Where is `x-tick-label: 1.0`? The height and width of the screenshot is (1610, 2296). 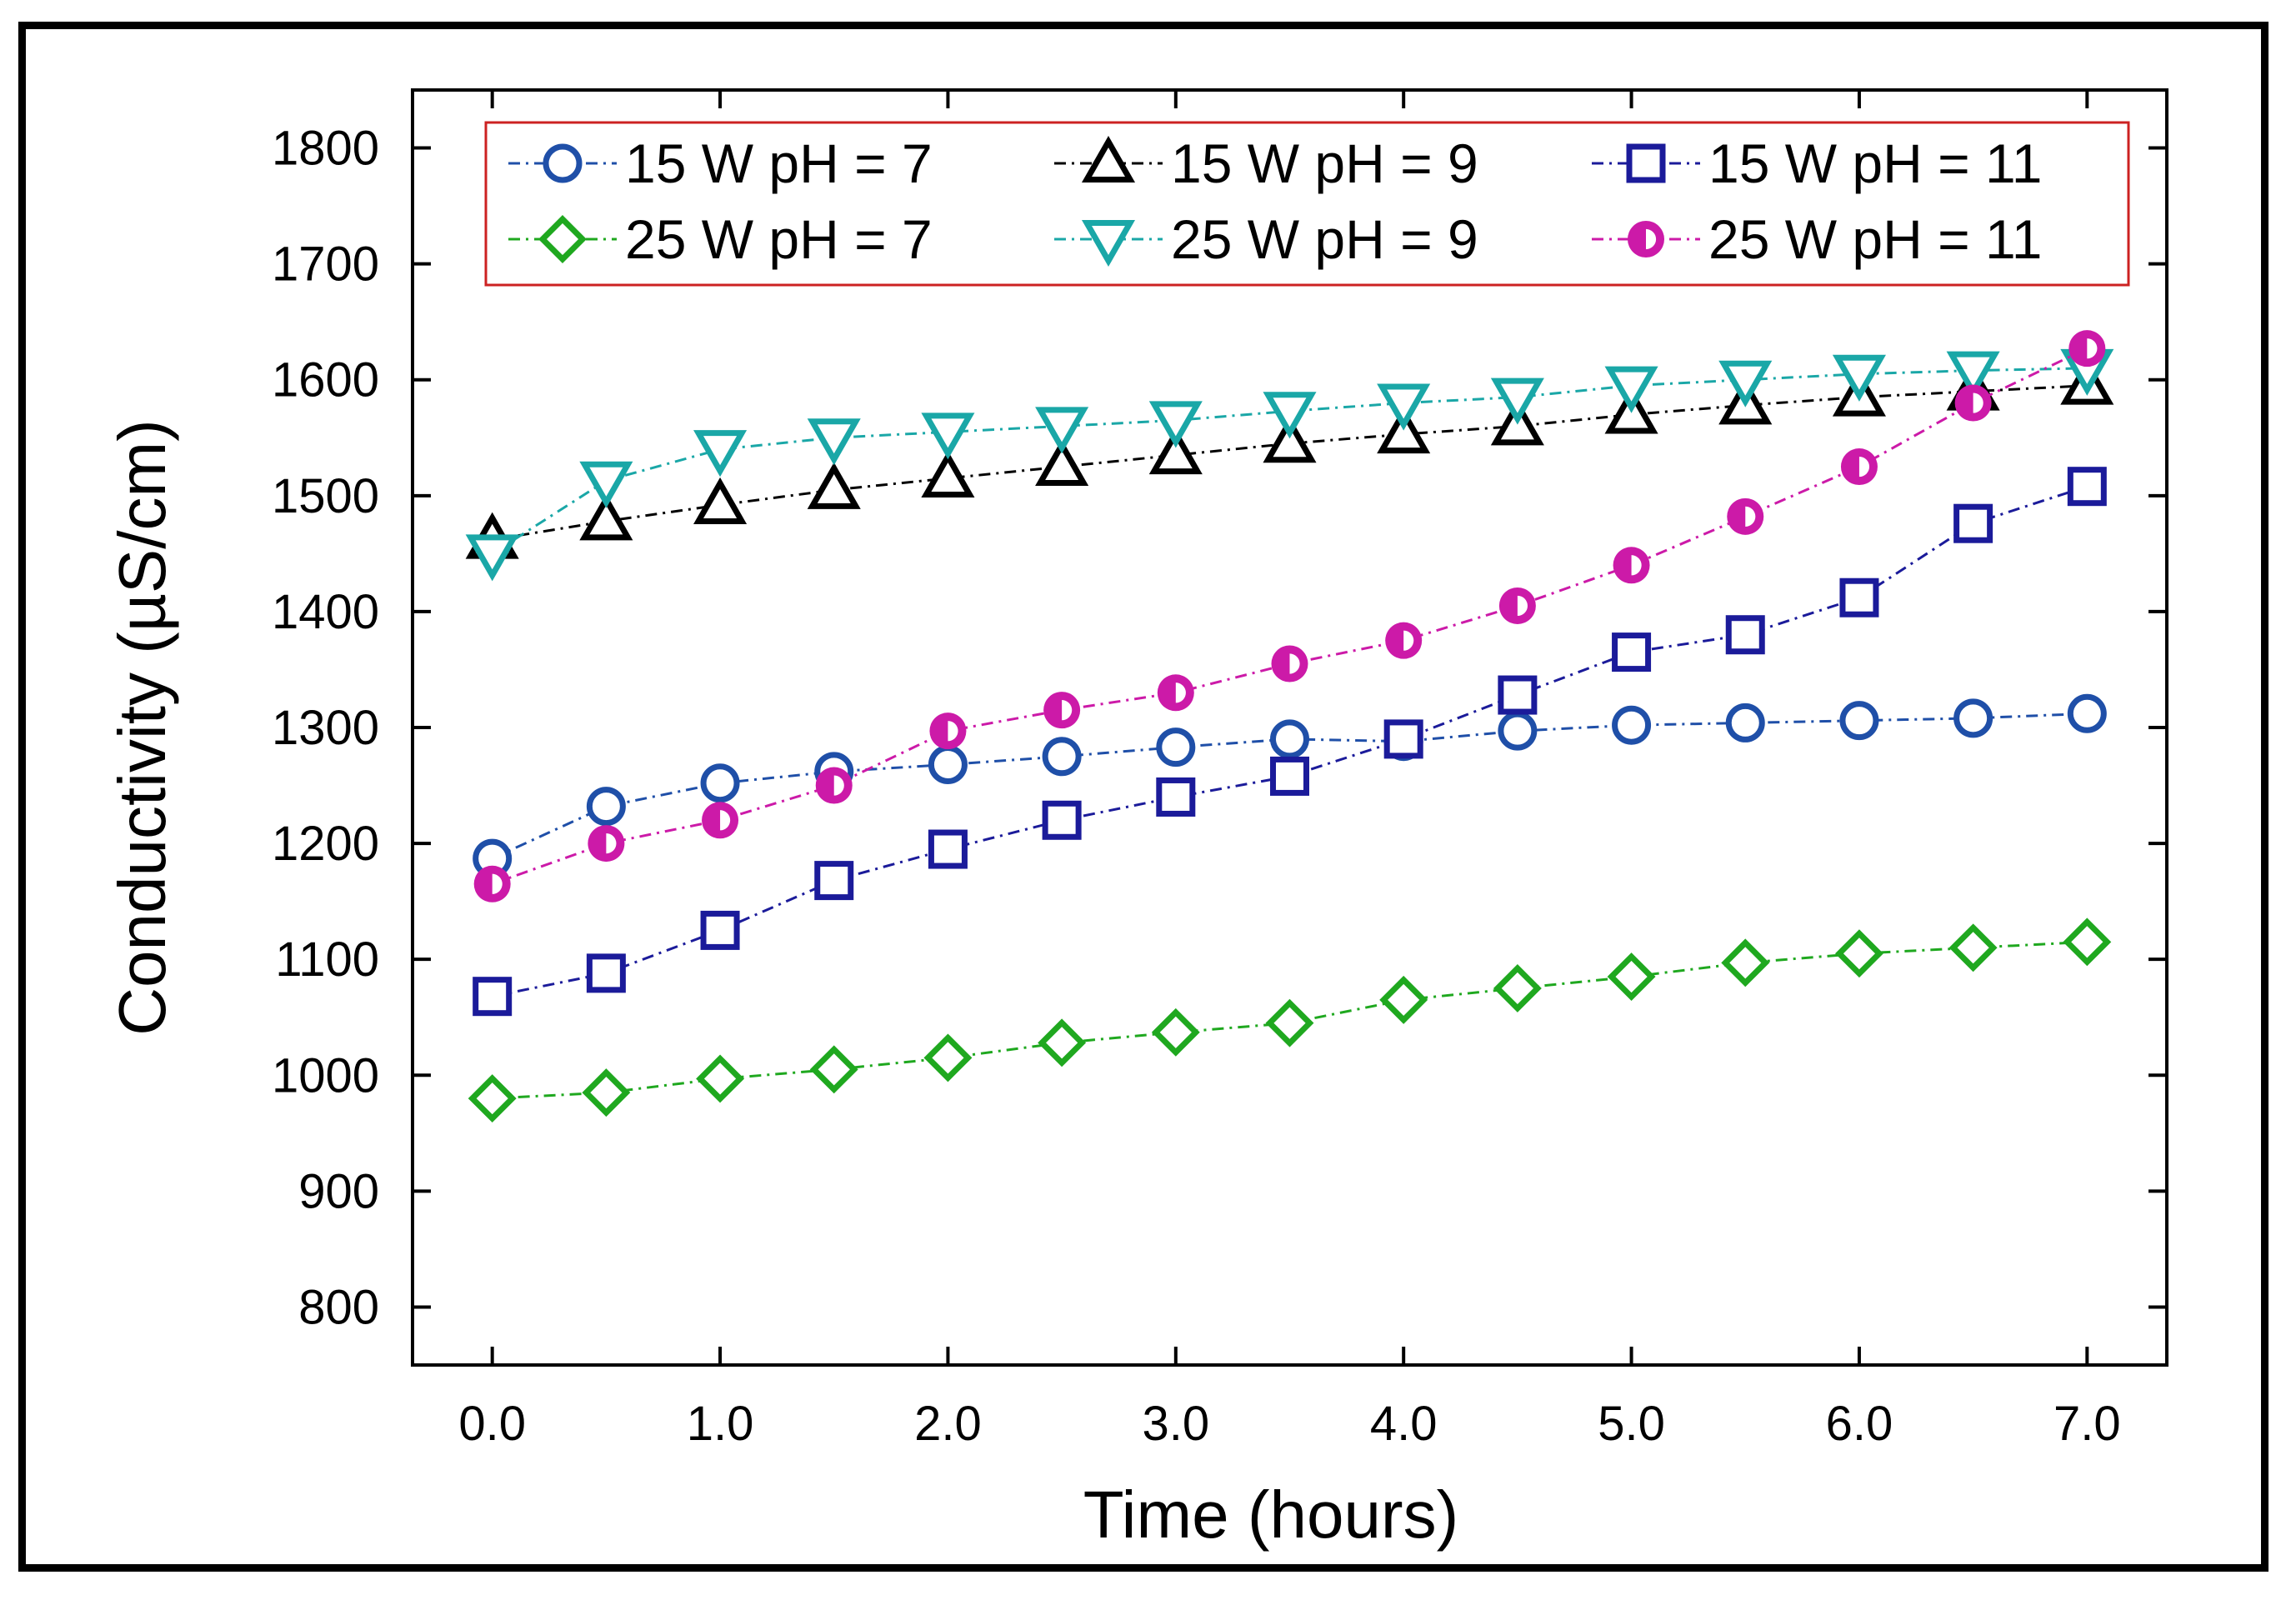
x-tick-label: 1.0 is located at coordinates (720, 1424).